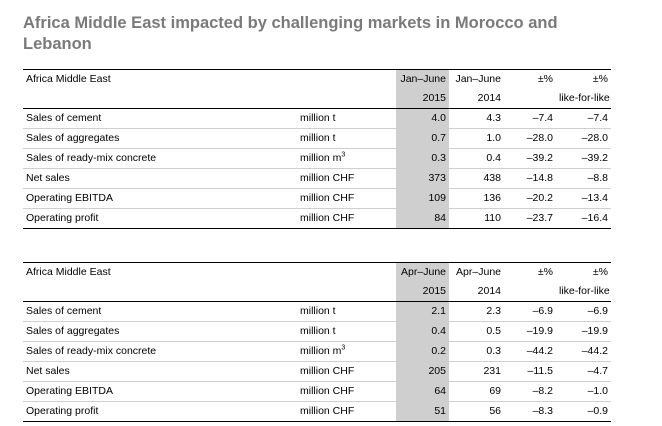 The image size is (662, 426). I want to click on lfl-change-value: –7.4, so click(583, 118).